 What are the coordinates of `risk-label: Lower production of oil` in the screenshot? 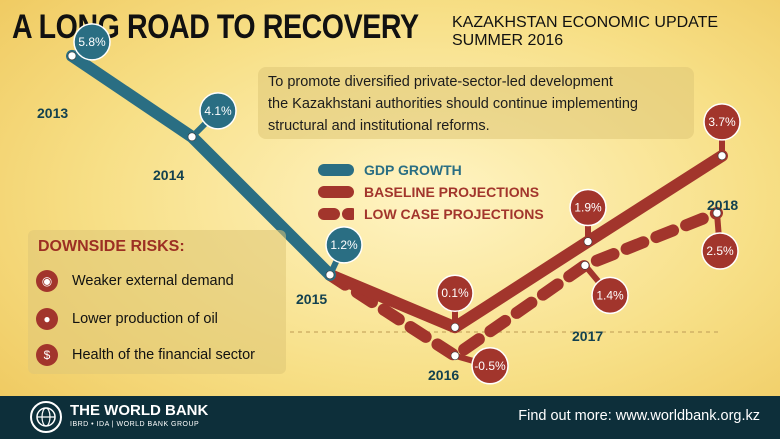 It's located at (145, 319).